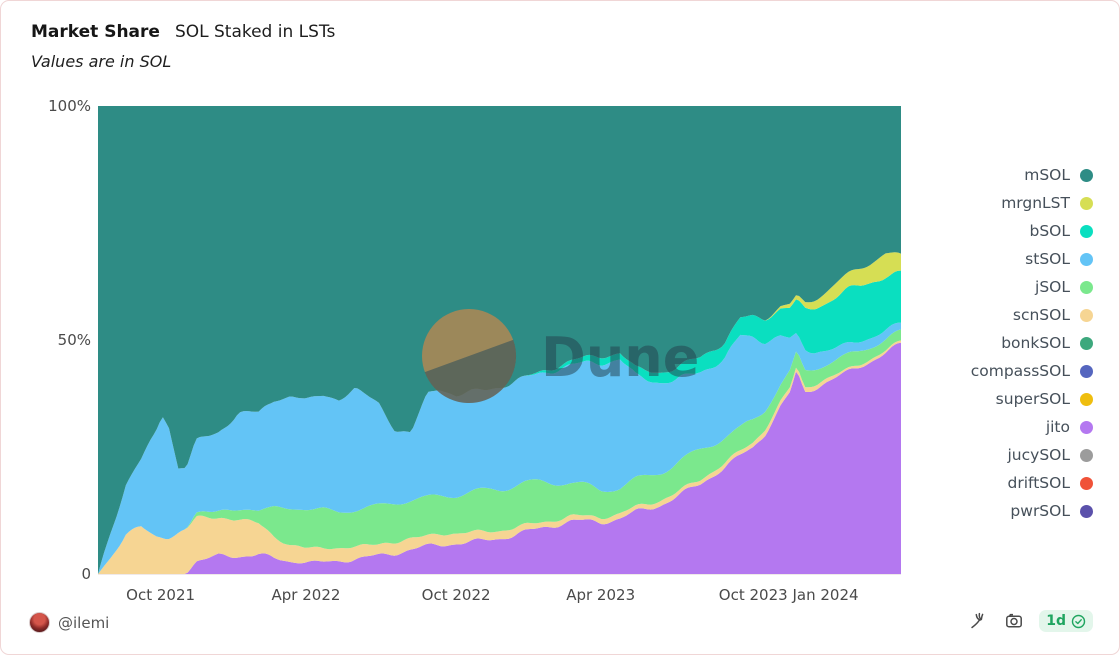  I want to click on x-tick-label: Apr 2023, so click(601, 595).